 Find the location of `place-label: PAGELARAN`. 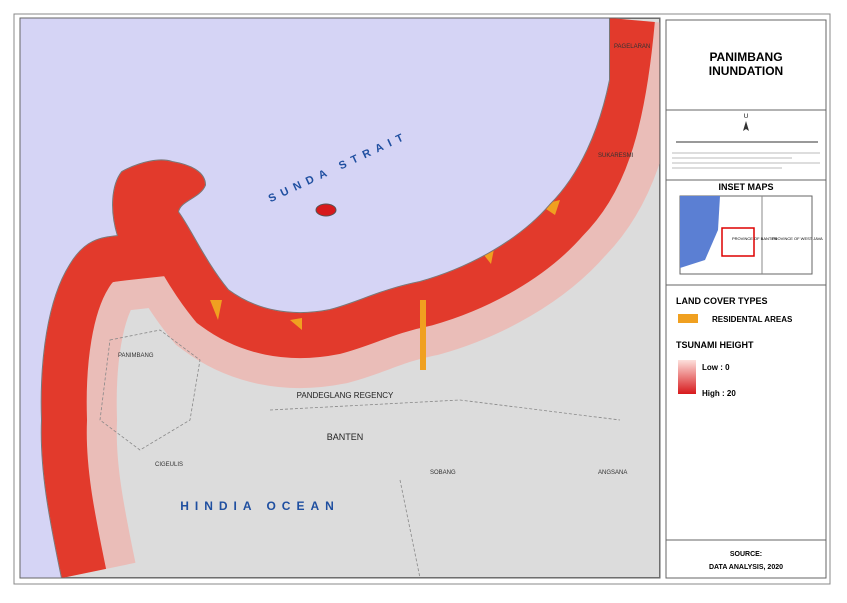

place-label: PAGELARAN is located at coordinates (632, 47).